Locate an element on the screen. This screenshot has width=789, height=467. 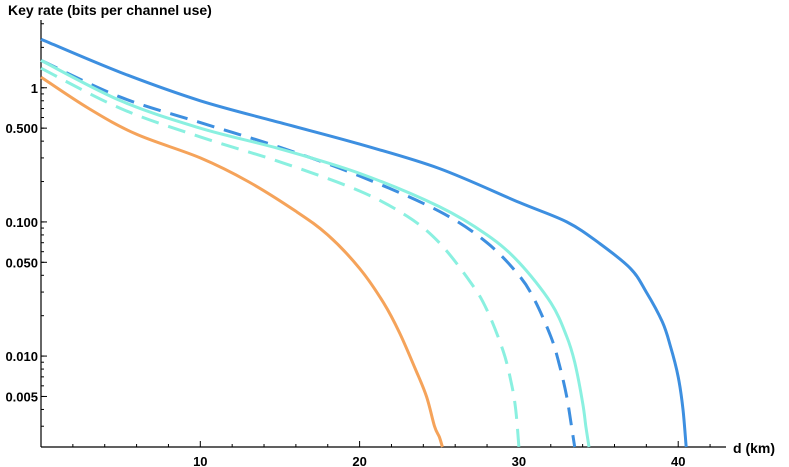
y-axis-title: Key rate (bits per channel use) is located at coordinates (110, 10).